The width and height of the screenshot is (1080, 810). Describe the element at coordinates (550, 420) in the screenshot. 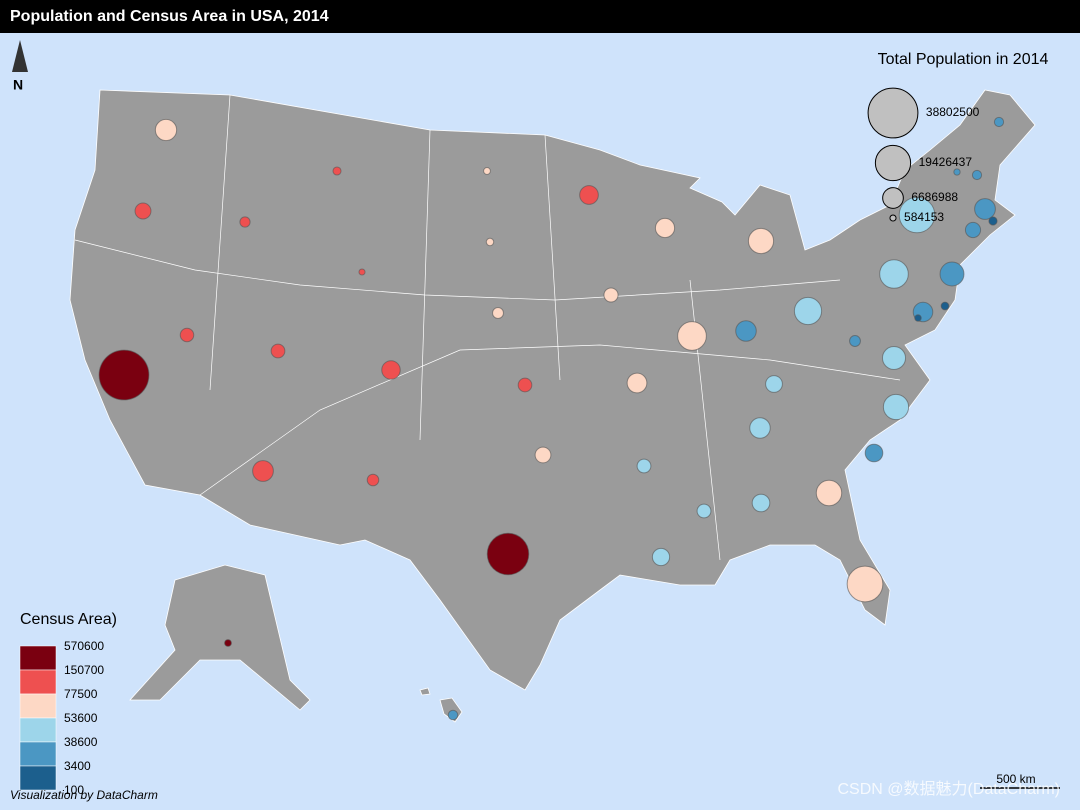

I see `border` at that location.